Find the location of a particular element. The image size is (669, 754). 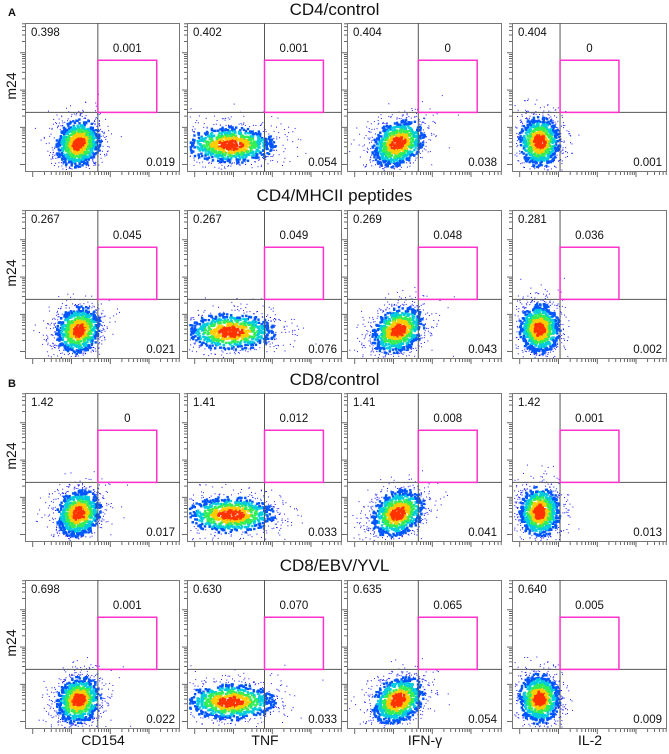

upper-left-quadrant-percent: 1.41 is located at coordinates (204, 403).